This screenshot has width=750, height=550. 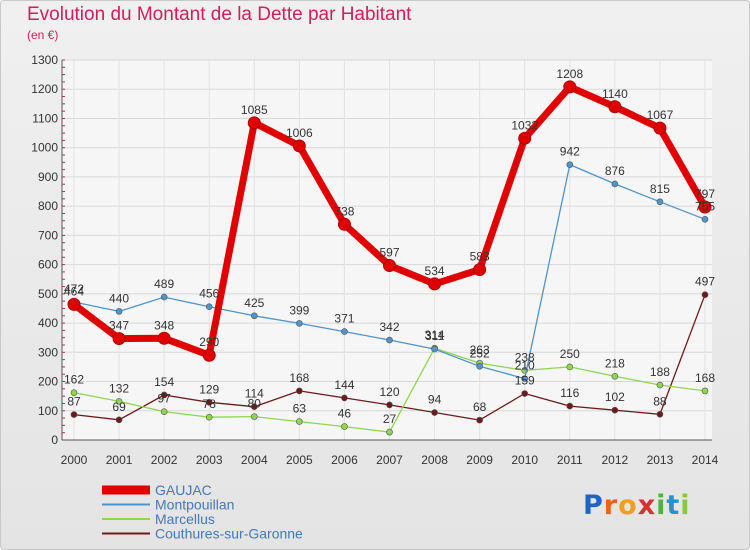 I want to click on legend-label: Montpouillan, so click(x=194, y=505).